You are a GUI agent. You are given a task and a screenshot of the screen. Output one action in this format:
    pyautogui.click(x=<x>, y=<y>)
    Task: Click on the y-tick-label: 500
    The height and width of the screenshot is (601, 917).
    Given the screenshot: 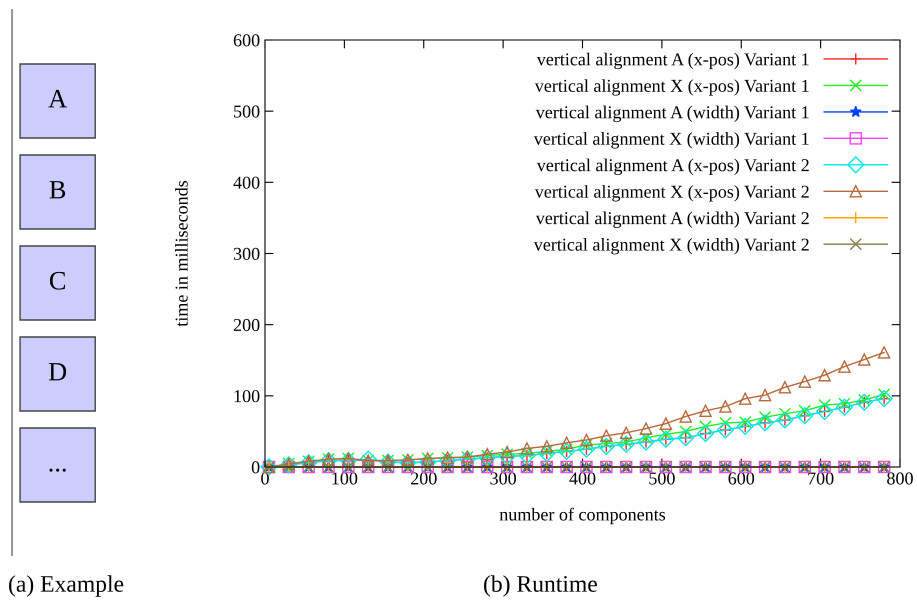 What is the action you would take?
    pyautogui.click(x=247, y=111)
    